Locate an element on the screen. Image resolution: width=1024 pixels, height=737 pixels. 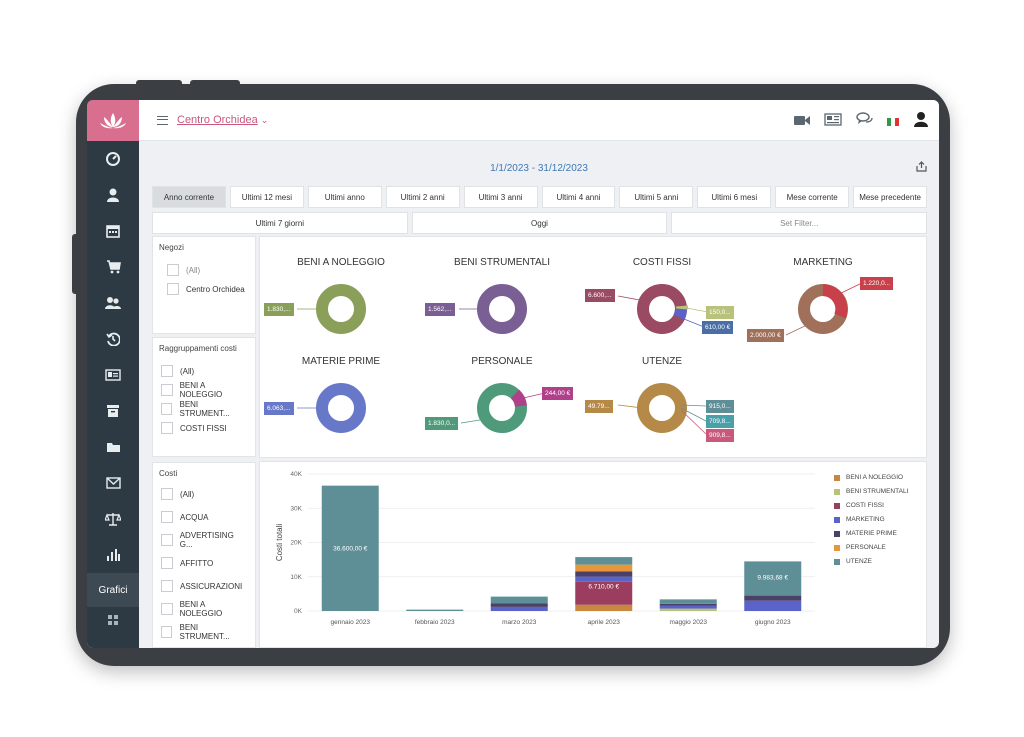
donut-beni-strumentali is located at coordinates (502, 309).